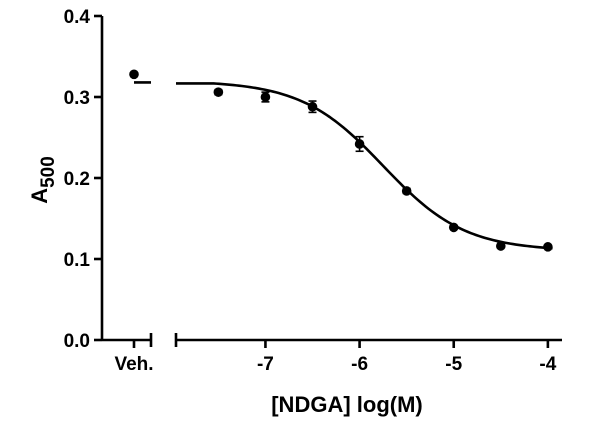  Describe the element at coordinates (547, 364) in the screenshot. I see `x-tick-label: -4` at that location.